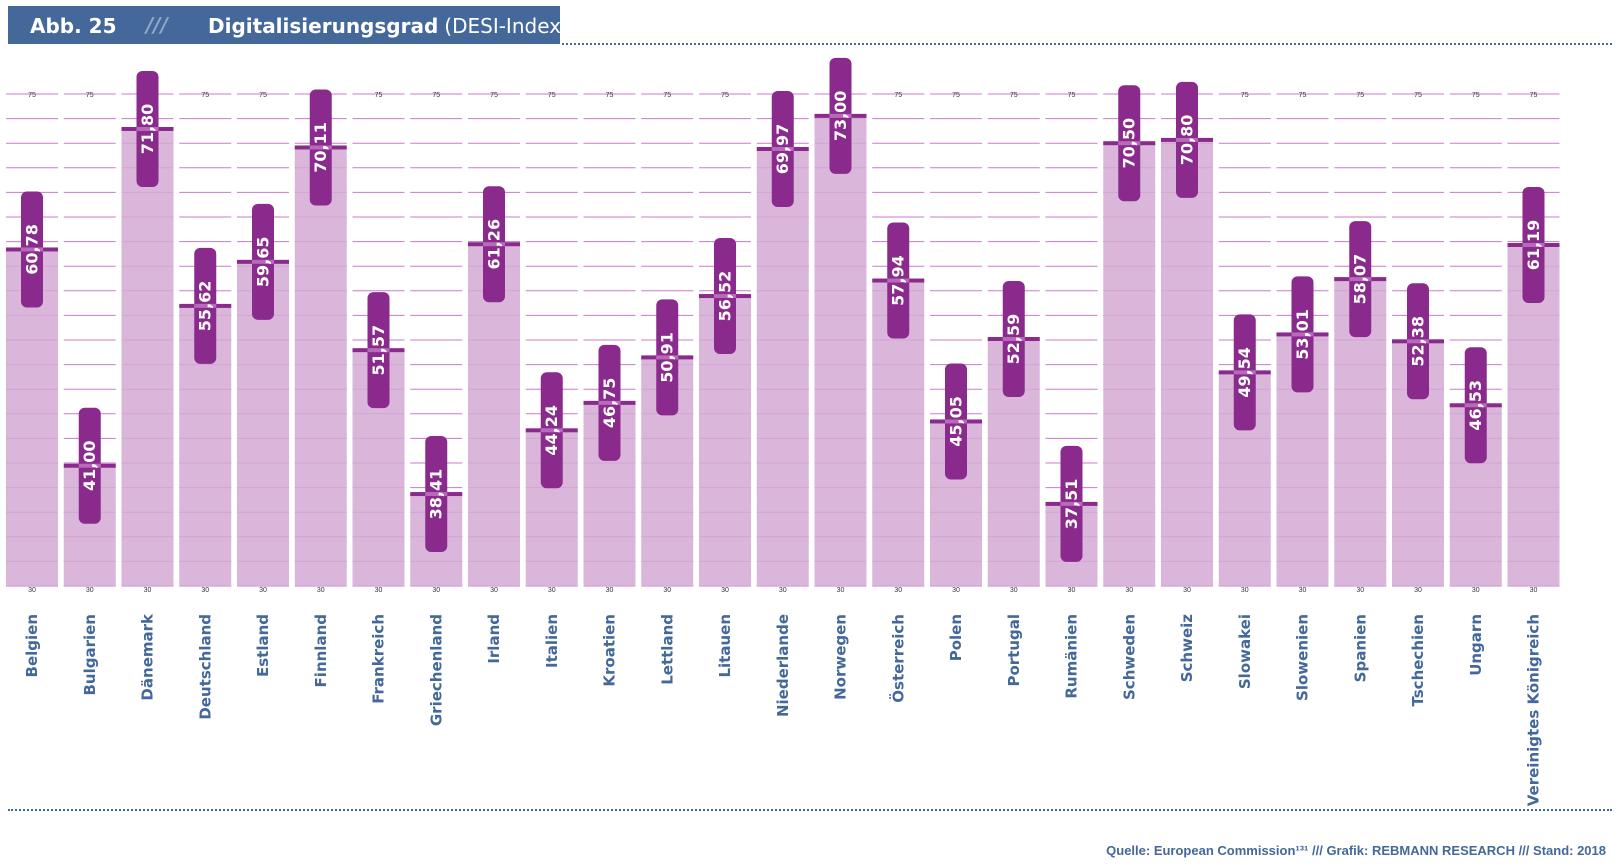 The width and height of the screenshot is (1620, 868). Describe the element at coordinates (783, 665) in the screenshot. I see `category-label: Niederlande` at that location.